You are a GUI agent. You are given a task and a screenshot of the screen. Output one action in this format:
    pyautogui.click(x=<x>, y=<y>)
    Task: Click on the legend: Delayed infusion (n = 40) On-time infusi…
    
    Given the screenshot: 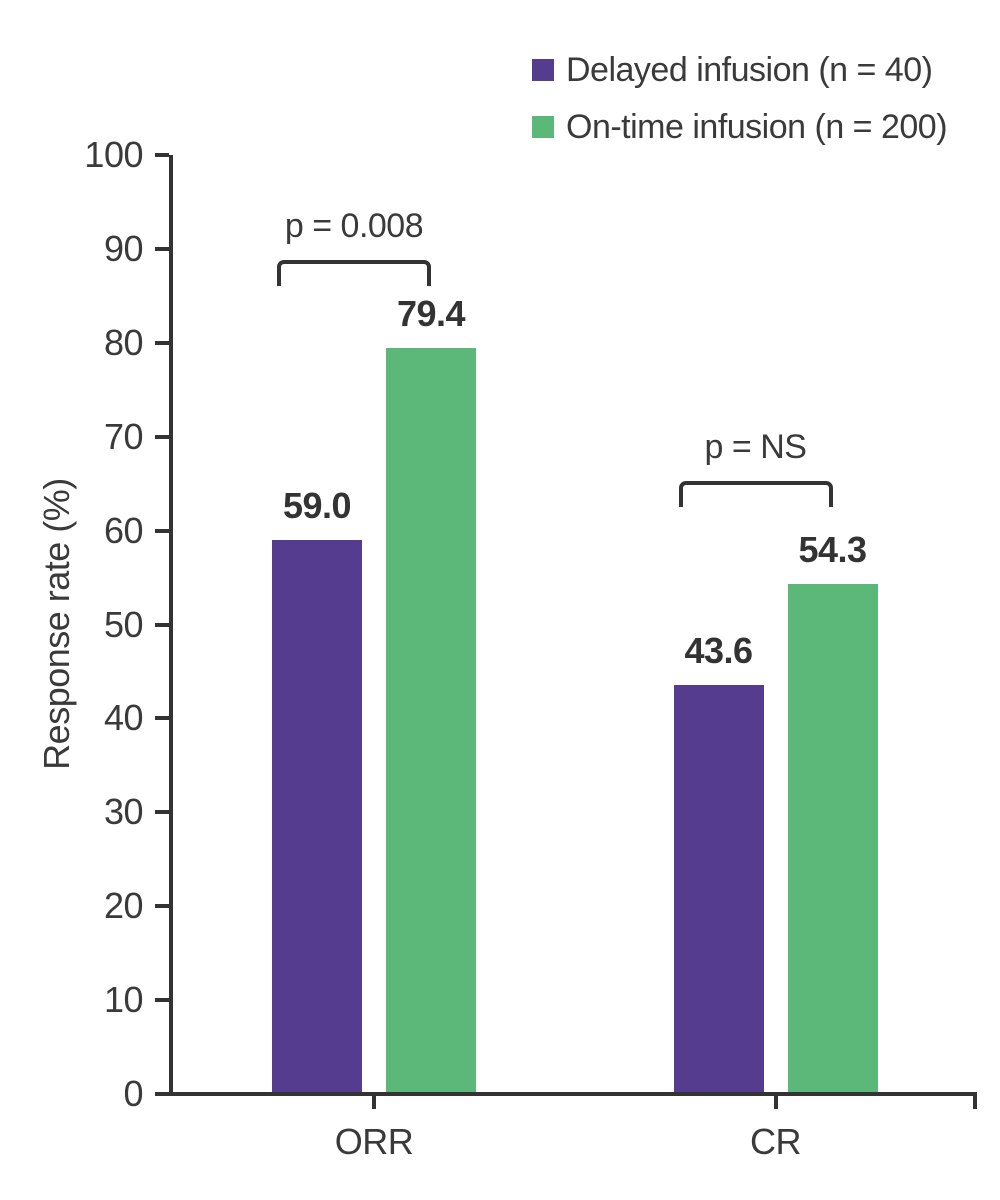 What is the action you would take?
    pyautogui.click(x=740, y=108)
    